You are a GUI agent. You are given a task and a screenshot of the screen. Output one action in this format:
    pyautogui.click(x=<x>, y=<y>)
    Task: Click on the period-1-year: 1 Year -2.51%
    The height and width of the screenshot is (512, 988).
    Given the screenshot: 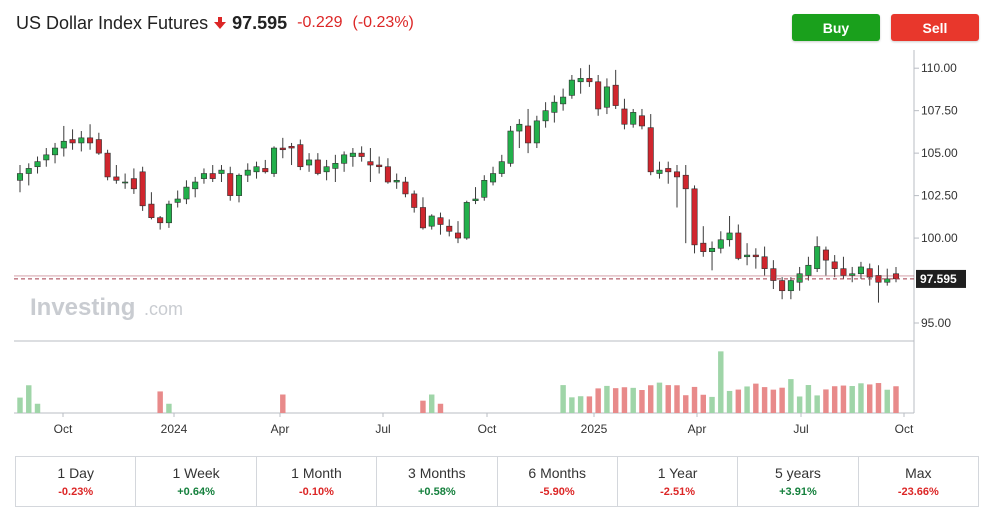 What is the action you would take?
    pyautogui.click(x=678, y=481)
    